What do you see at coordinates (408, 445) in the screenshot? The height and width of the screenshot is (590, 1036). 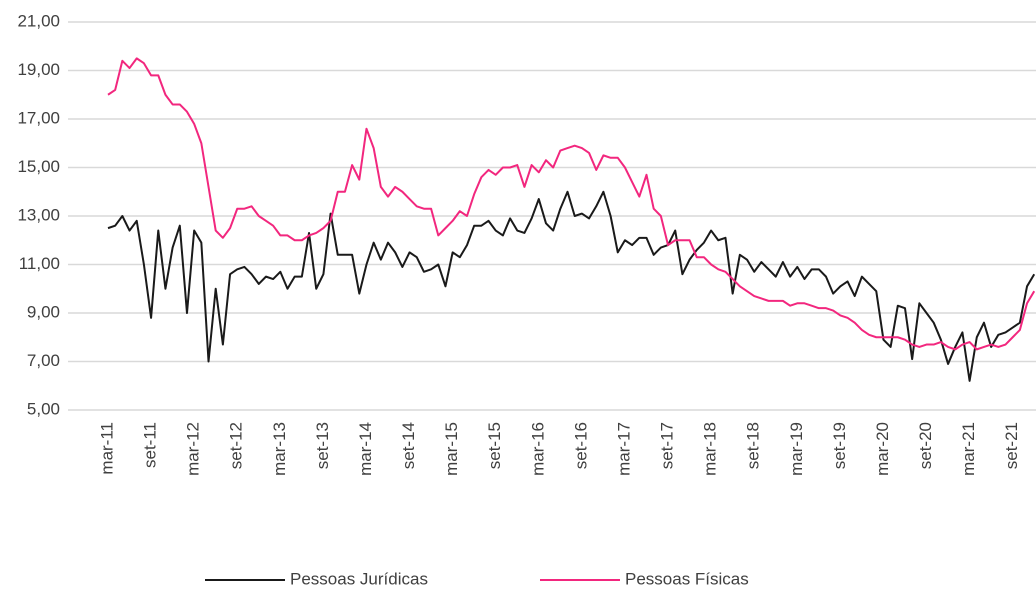 I see `x-tick-label: set-14` at bounding box center [408, 445].